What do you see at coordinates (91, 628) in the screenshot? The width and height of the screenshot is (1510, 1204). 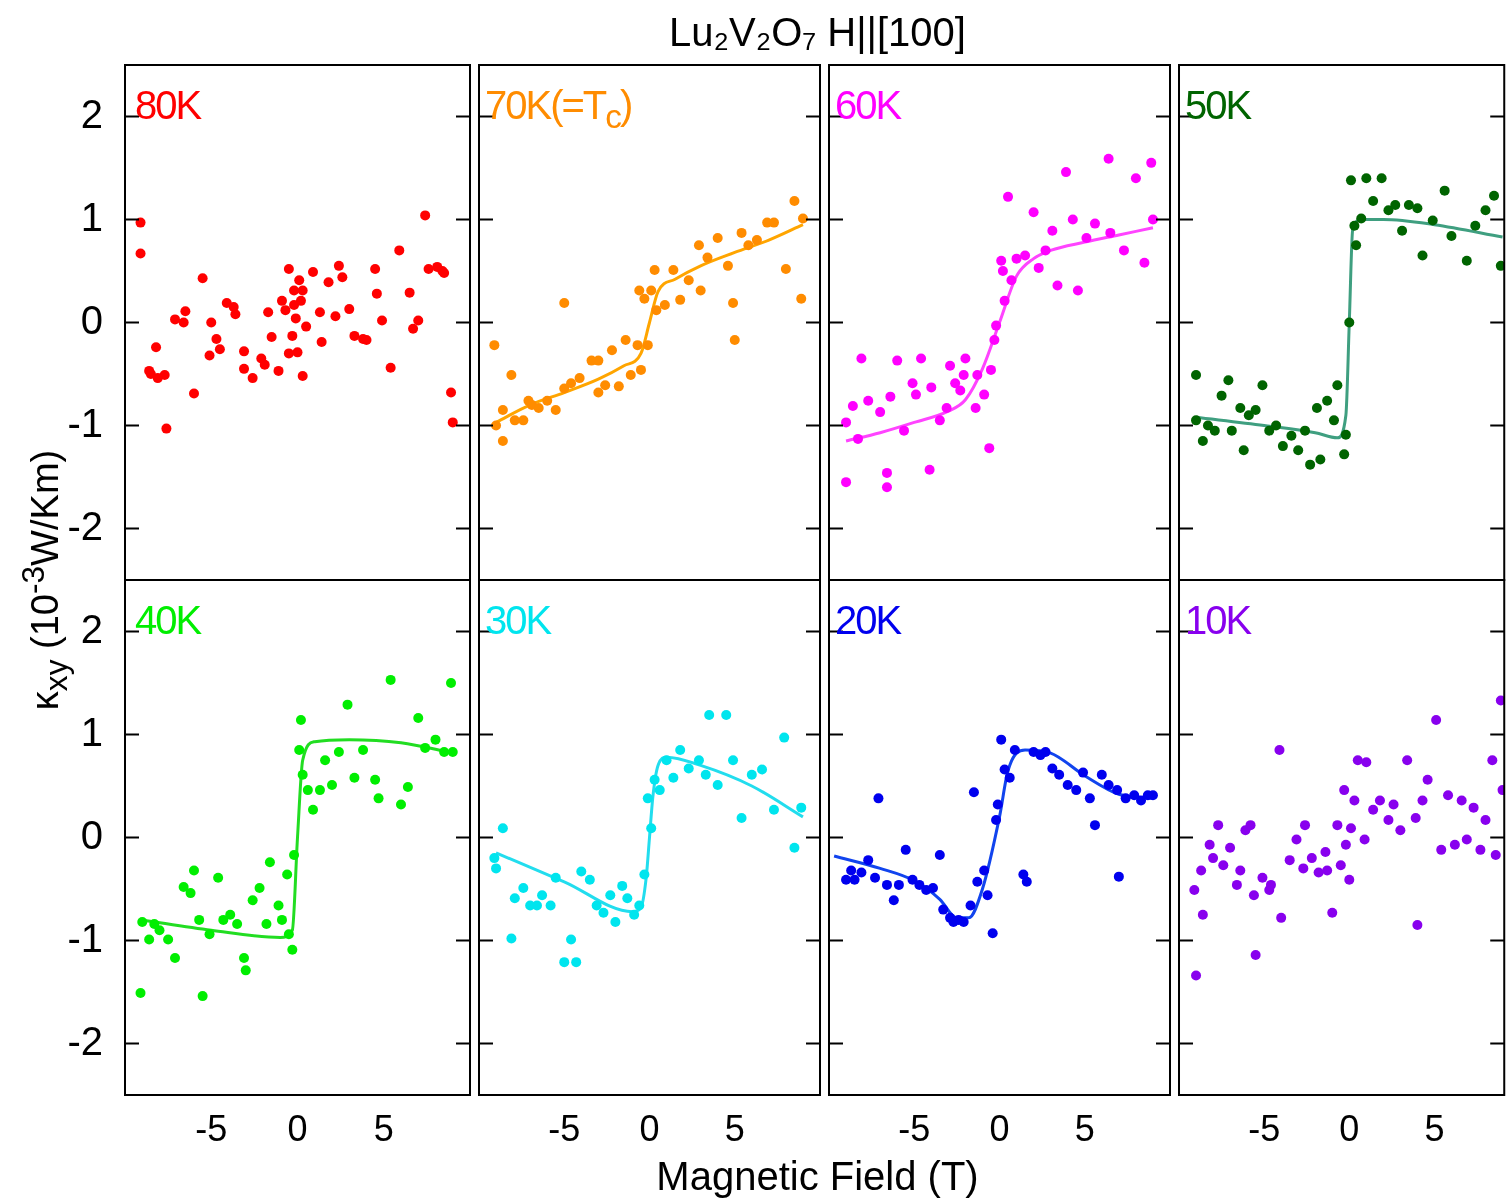 I see `y-tick-label: 2` at bounding box center [91, 628].